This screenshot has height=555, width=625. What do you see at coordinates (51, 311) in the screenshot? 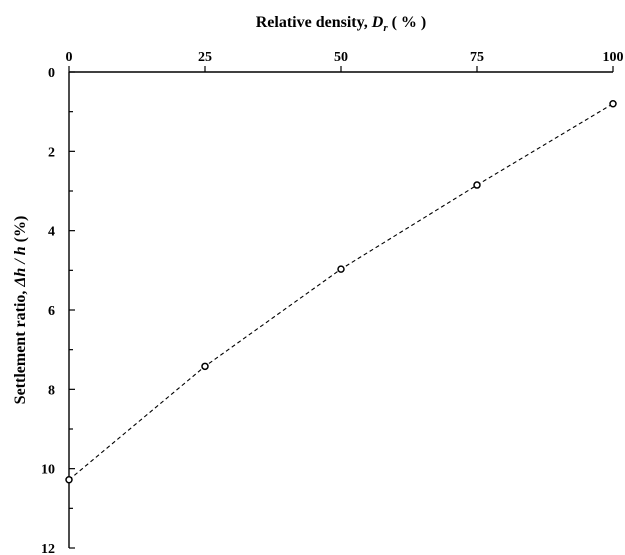
I see `y-tick-label: 6` at bounding box center [51, 311].